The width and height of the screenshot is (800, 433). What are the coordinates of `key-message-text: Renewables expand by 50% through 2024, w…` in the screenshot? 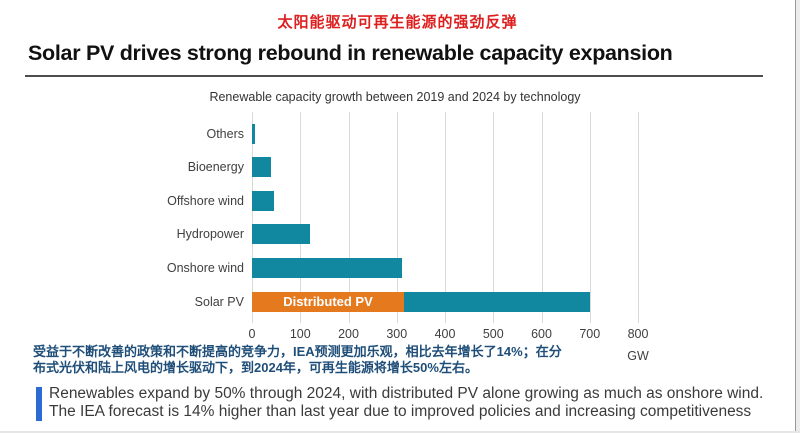 It's located at (406, 403).